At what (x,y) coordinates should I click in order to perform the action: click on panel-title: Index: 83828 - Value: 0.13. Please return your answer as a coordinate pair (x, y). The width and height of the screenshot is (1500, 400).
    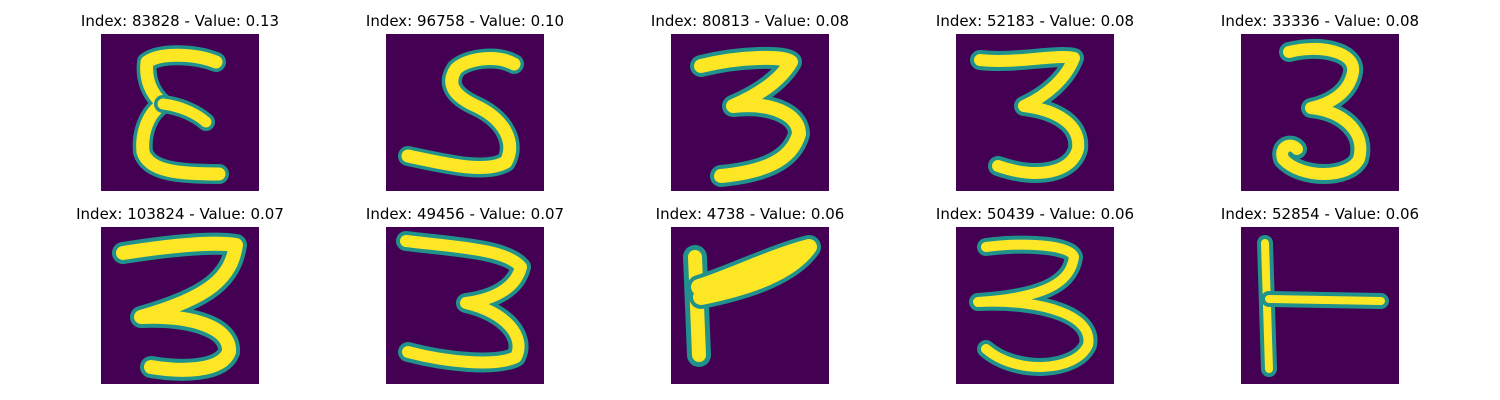
    Looking at the image, I should click on (180, 21).